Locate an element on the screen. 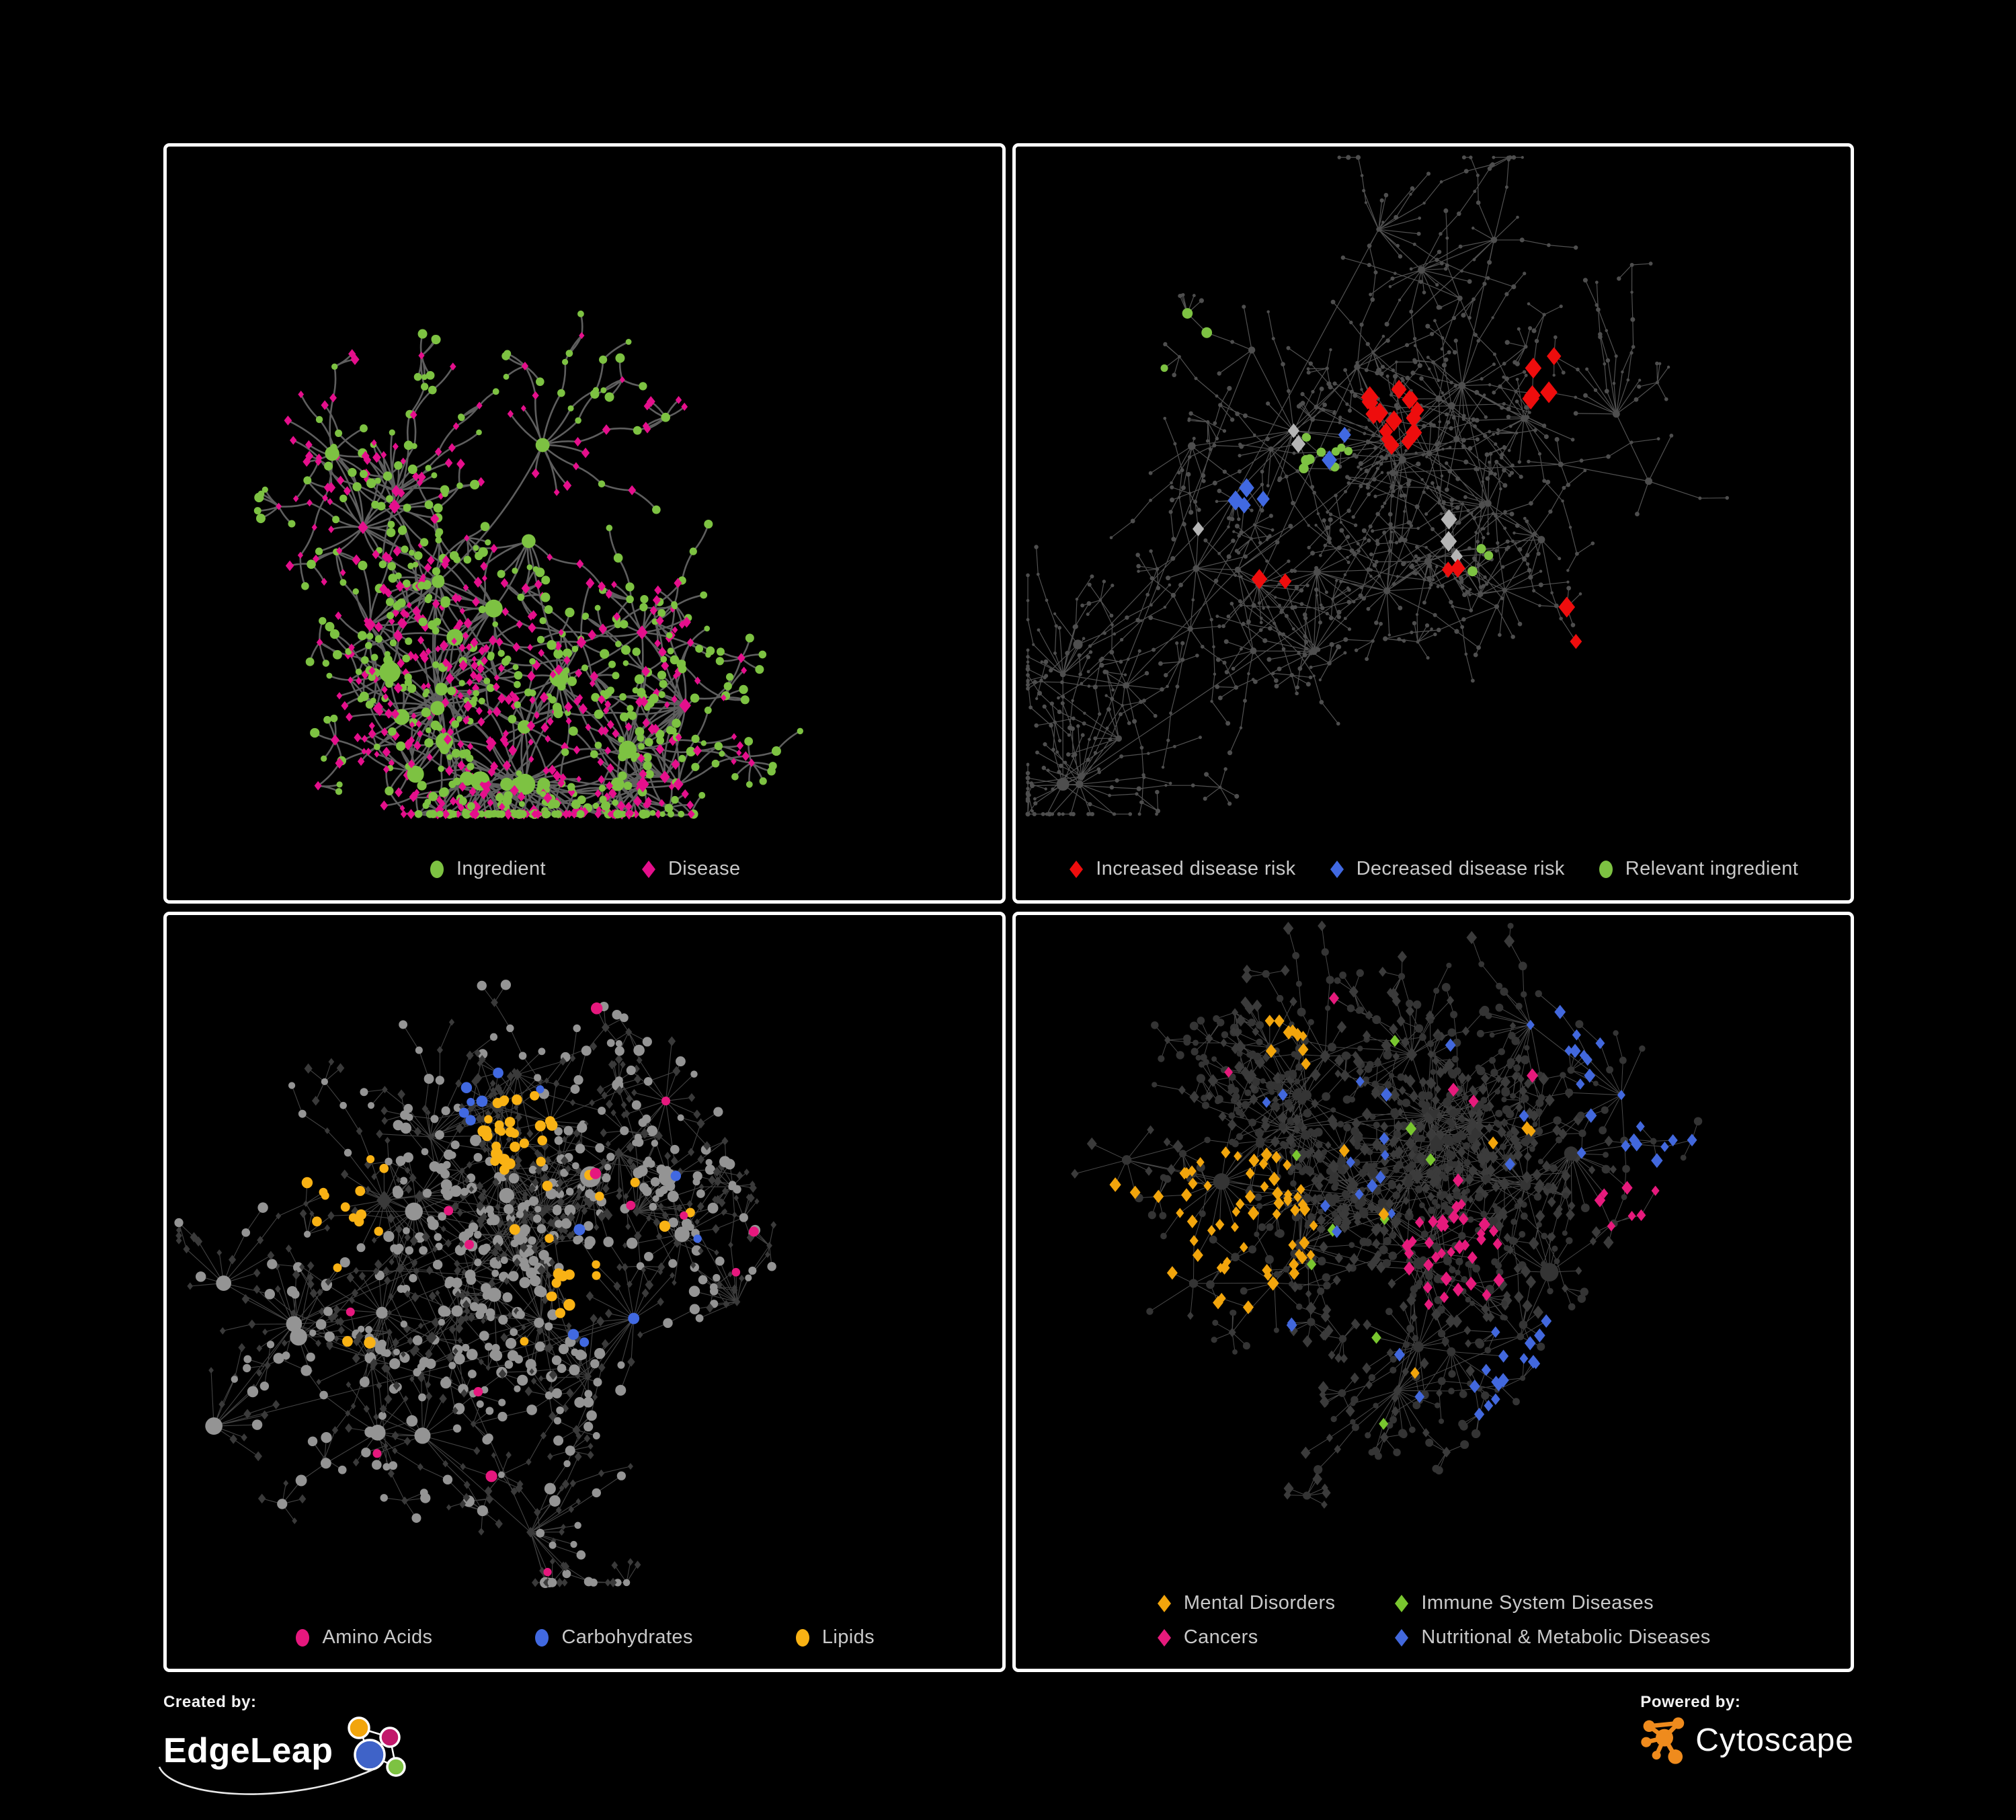  legend-item: Nutritional & Metabolic Diseases is located at coordinates (1551, 1637).